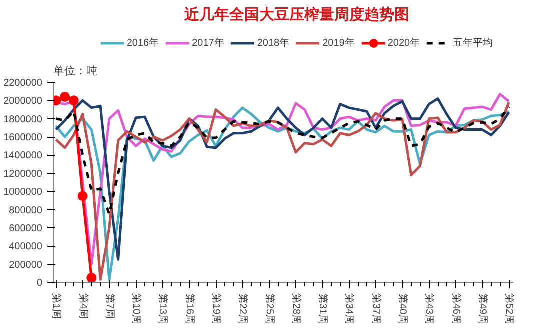 This screenshot has width=550, height=329. I want to click on x-tick-label: 第22周, so click(243, 309).